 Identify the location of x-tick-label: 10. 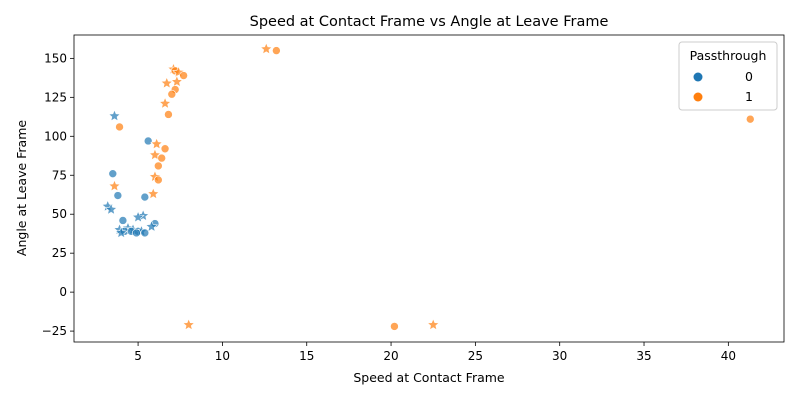
(222, 356).